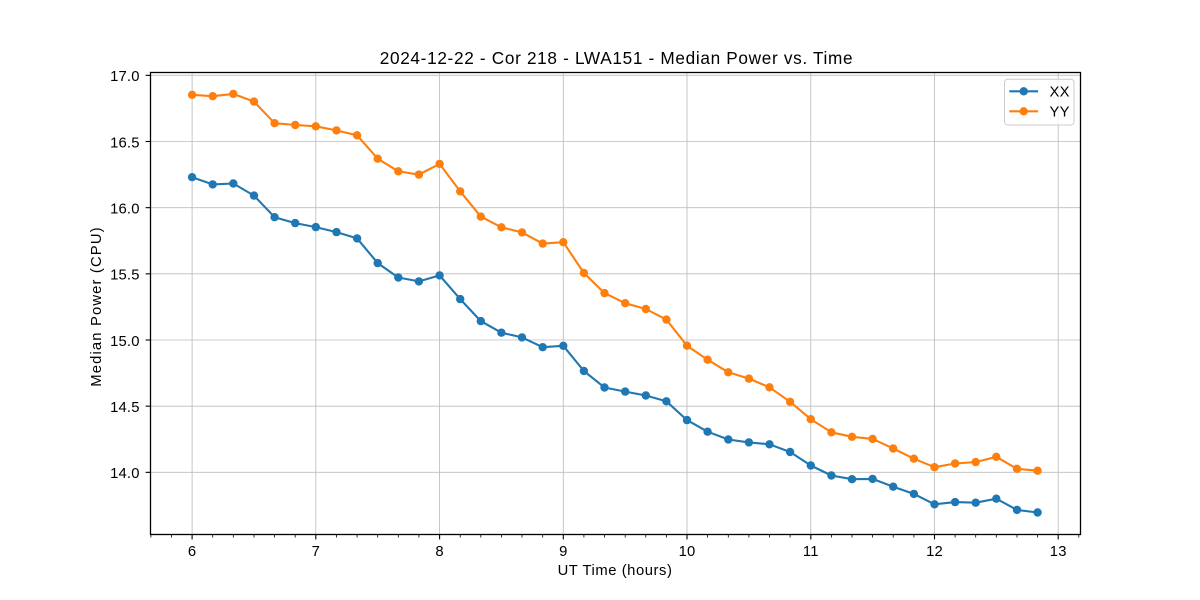  I want to click on svg-text: 6, so click(192, 552).